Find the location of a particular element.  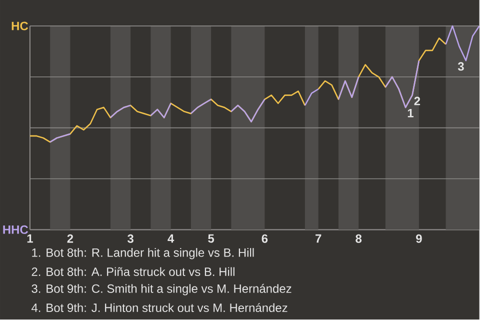

annotation: 1 is located at coordinates (411, 113).